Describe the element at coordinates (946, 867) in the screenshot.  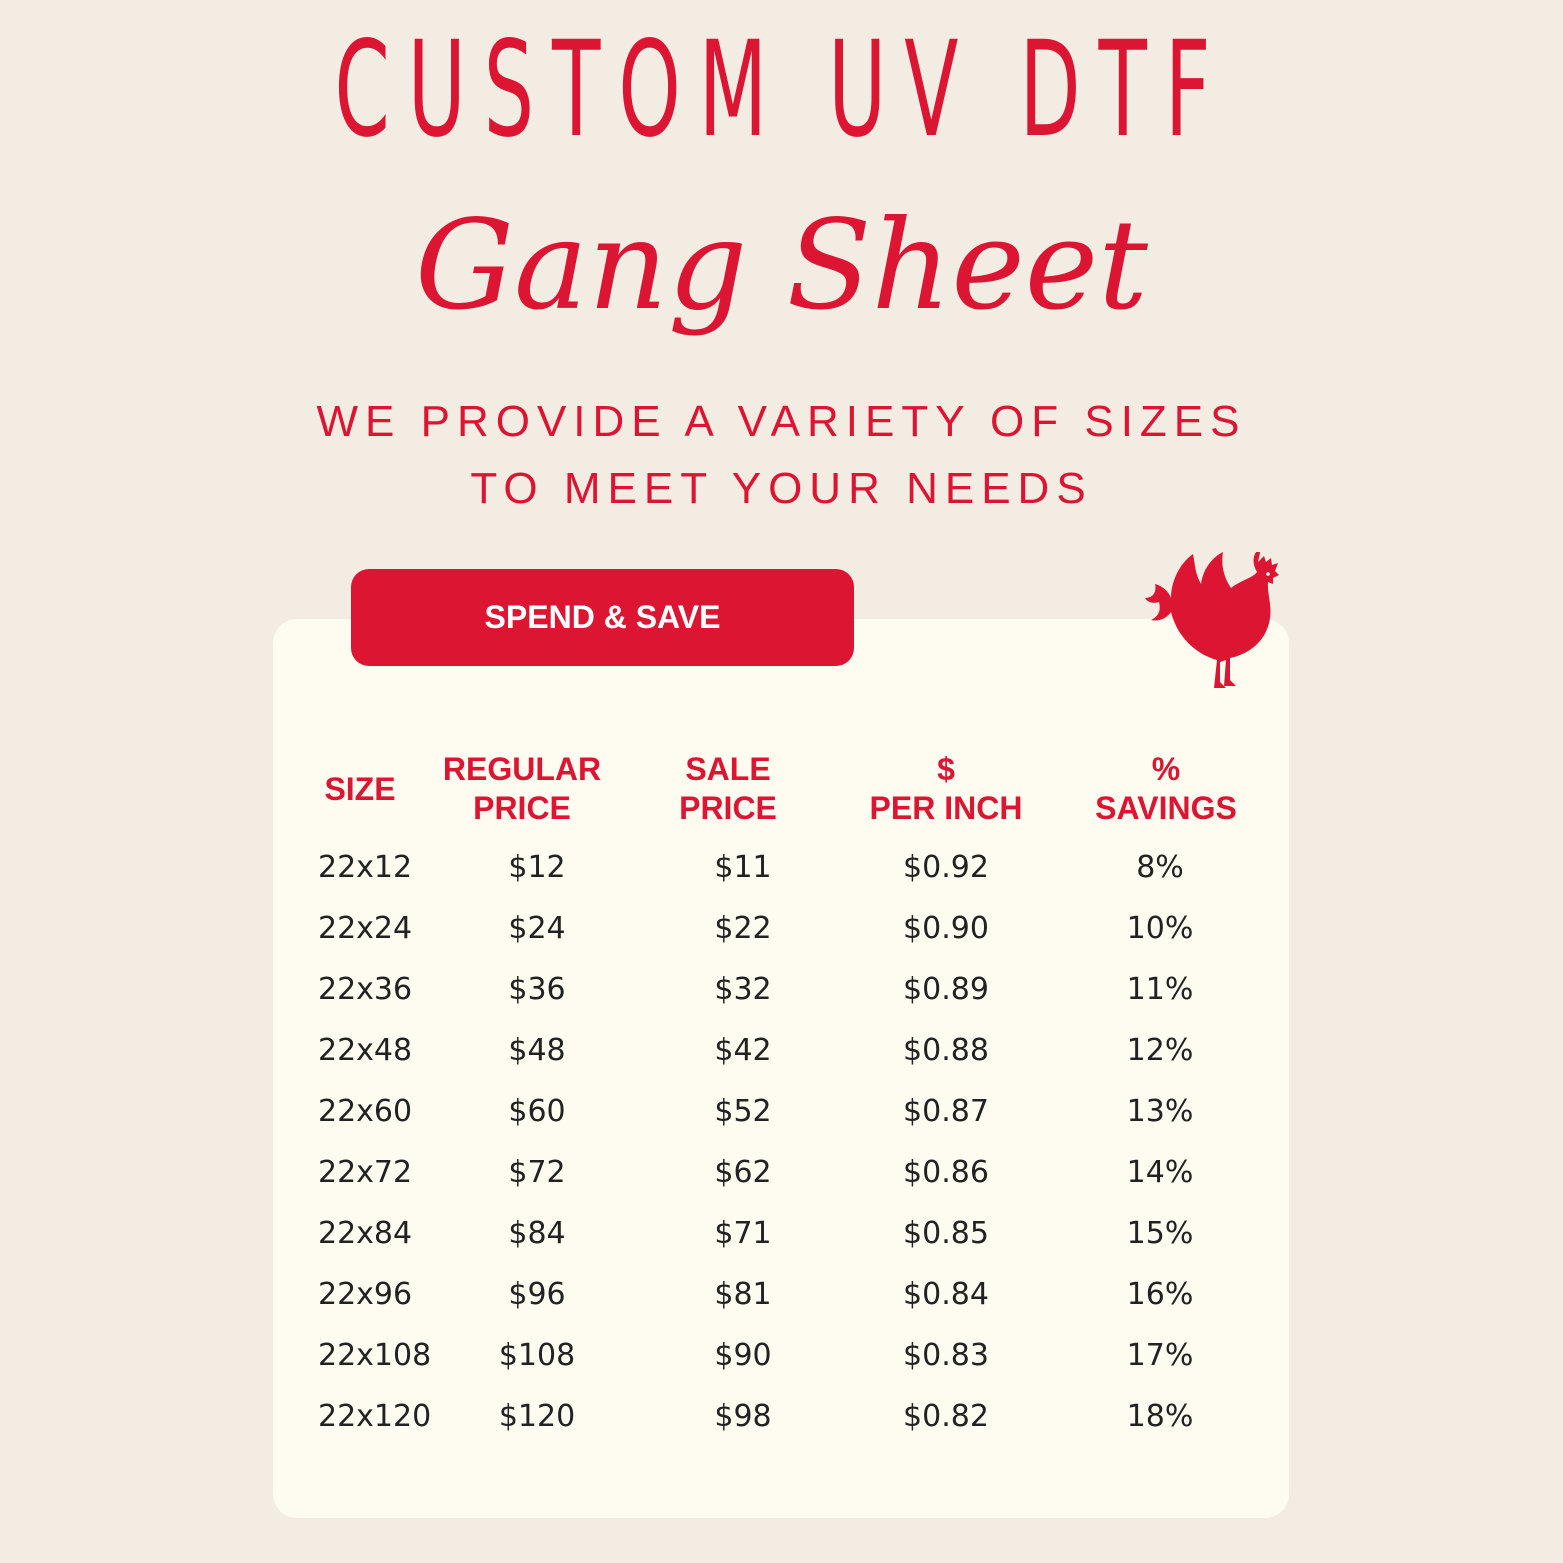
I see `cell-per-inch: $0.92` at that location.